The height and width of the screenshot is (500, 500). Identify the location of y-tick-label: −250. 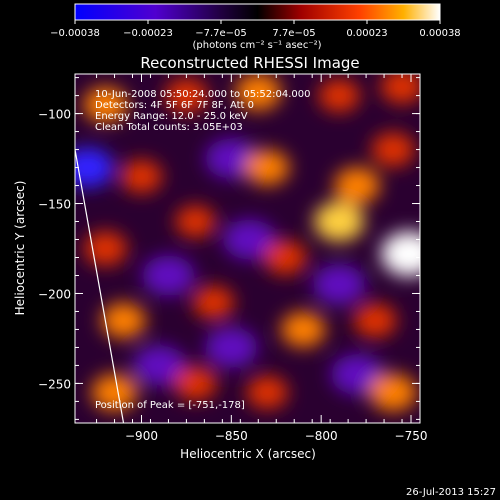
(54, 384).